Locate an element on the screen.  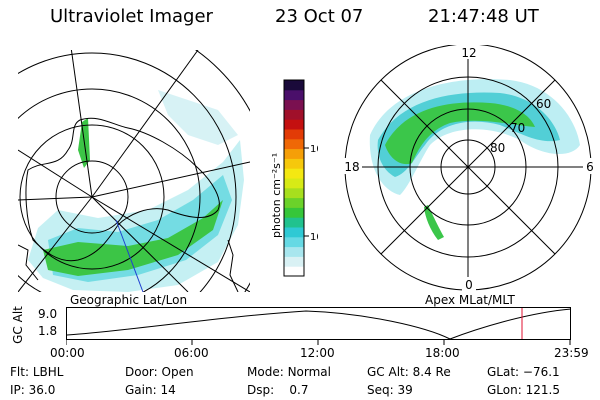
altitude-ylabel: GC Alt is located at coordinates (18, 325).